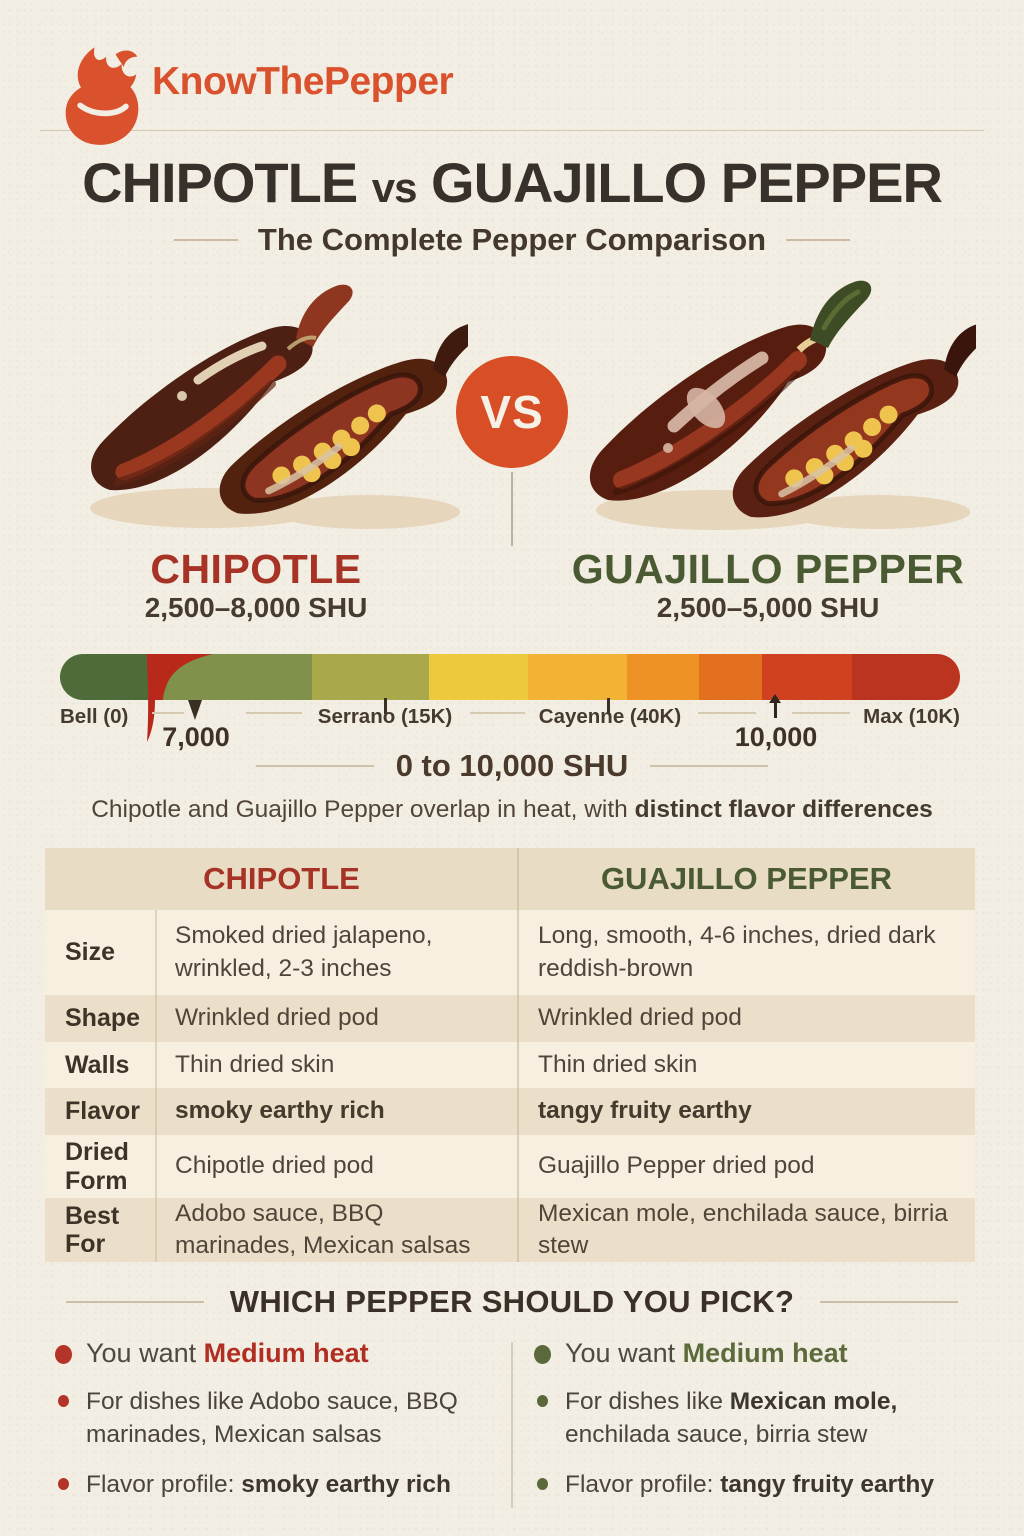 This screenshot has width=1024, height=1536. What do you see at coordinates (518, 1055) in the screenshot?
I see `table-column-divider` at bounding box center [518, 1055].